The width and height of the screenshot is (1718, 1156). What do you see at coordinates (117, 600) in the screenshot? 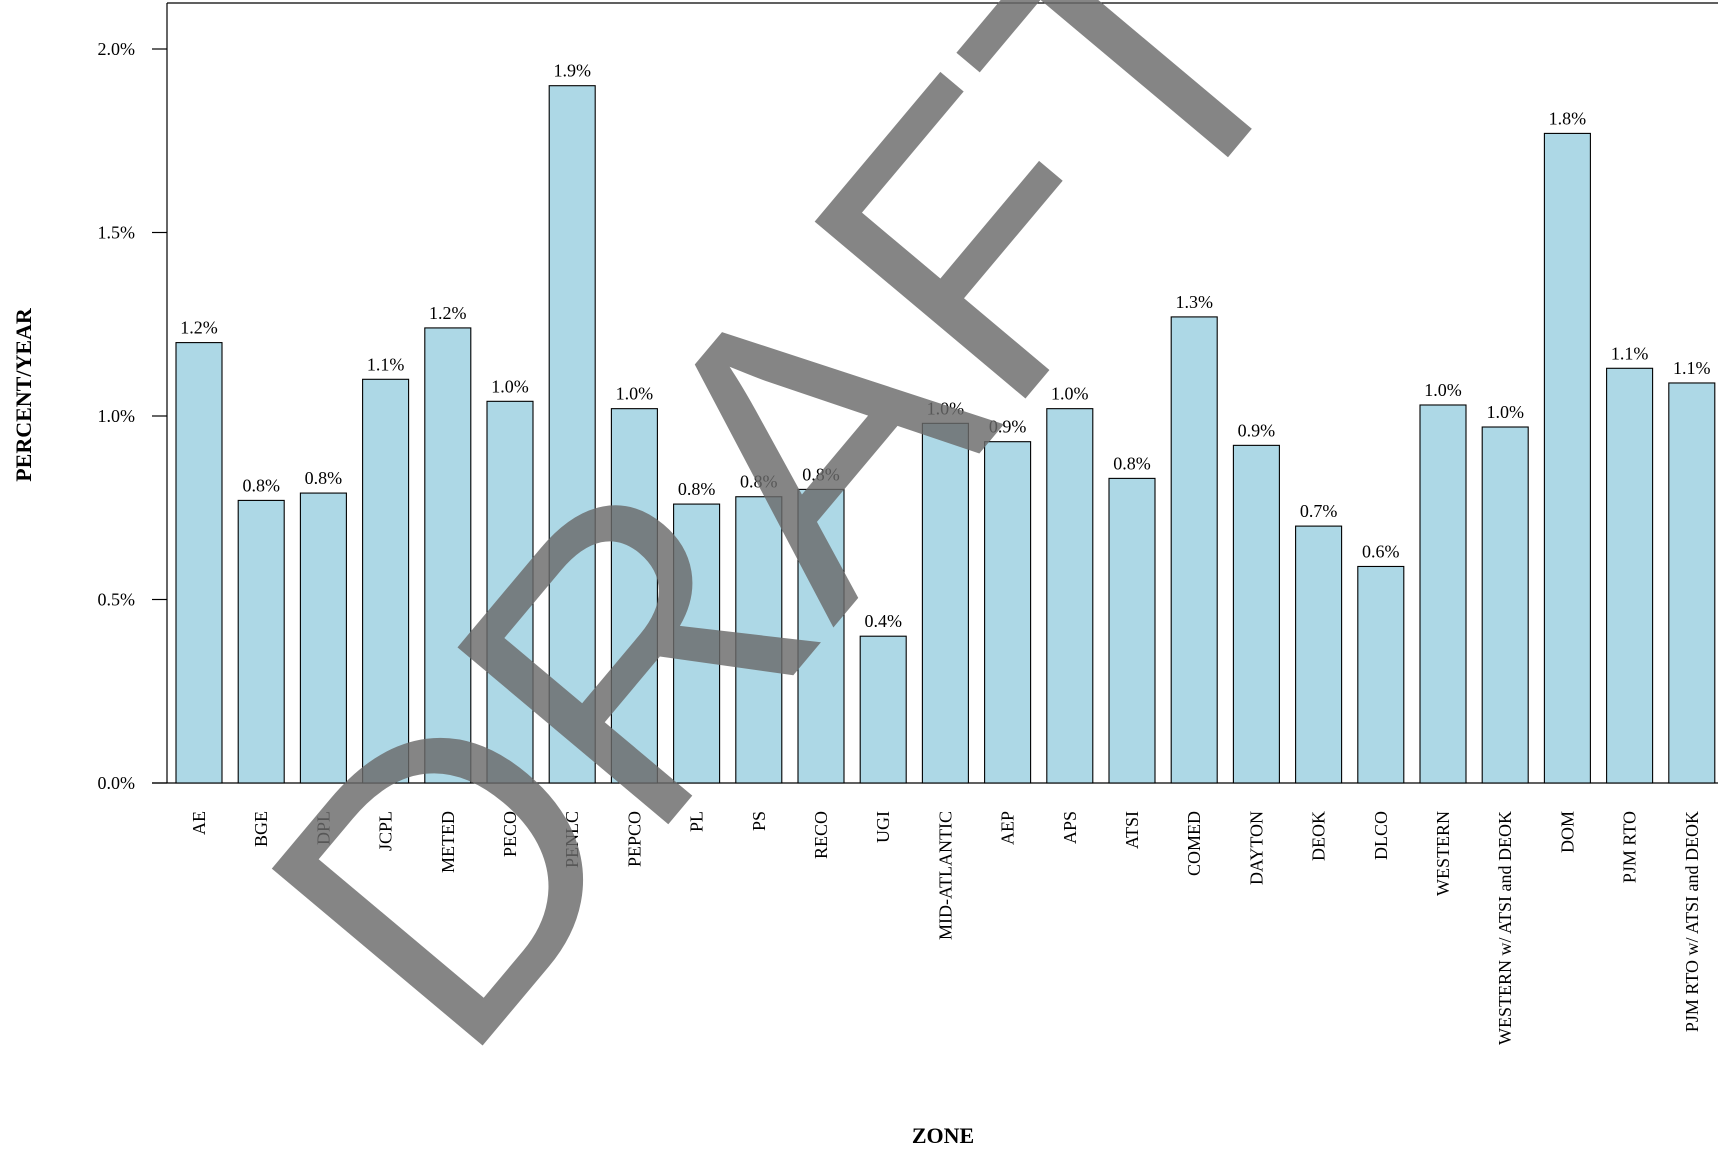
I see `y-tick-label: 0.5%` at bounding box center [117, 600].